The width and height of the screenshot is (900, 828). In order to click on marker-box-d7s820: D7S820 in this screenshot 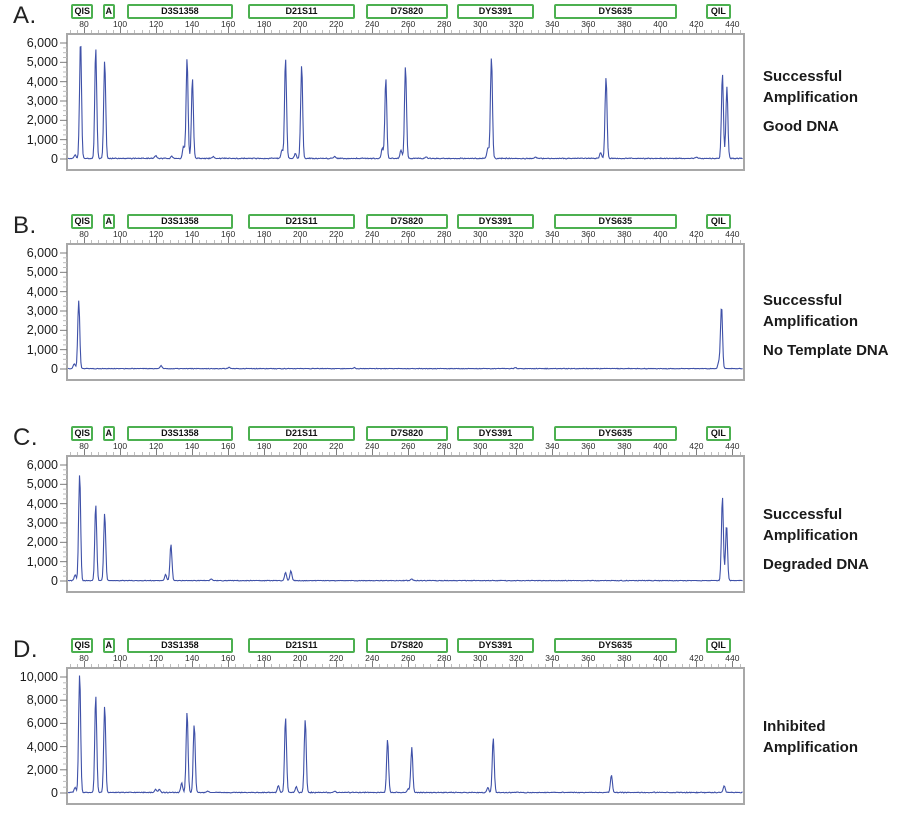, I will do `click(406, 221)`.